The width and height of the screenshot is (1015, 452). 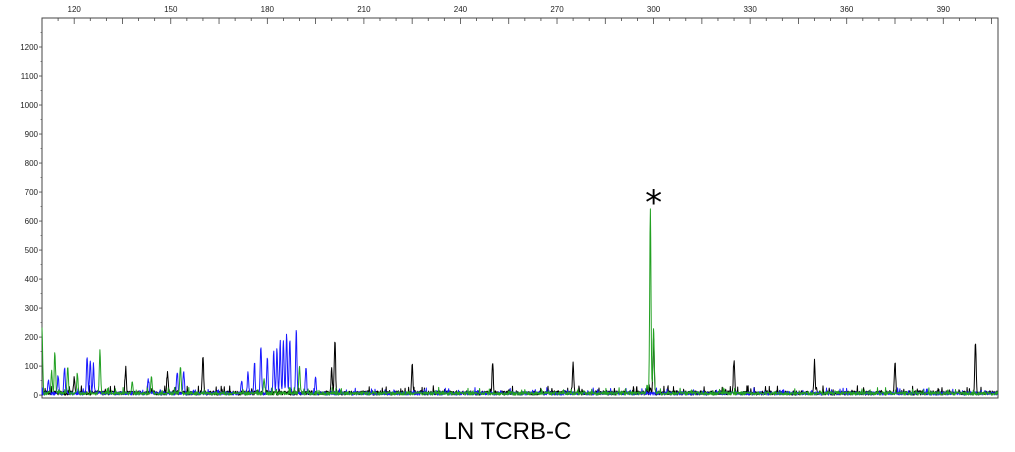 I want to click on x-tick-label: 360, so click(x=847, y=9).